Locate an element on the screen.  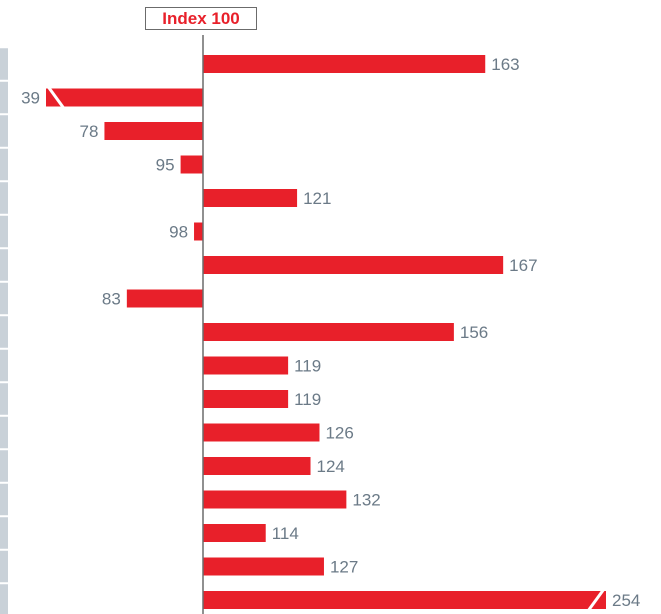
value-label: 254 is located at coordinates (626, 600).